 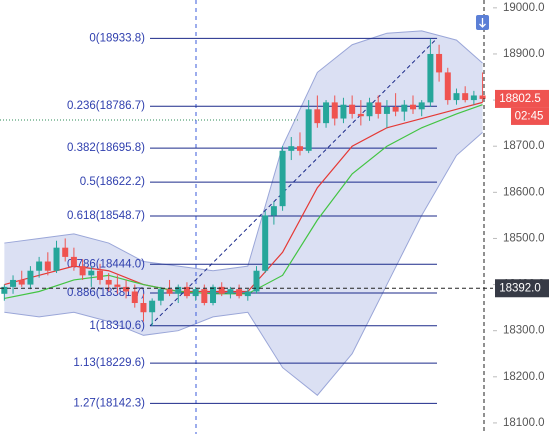 What do you see at coordinates (524, 377) in the screenshot?
I see `y-tick-label: 18200.0` at bounding box center [524, 377].